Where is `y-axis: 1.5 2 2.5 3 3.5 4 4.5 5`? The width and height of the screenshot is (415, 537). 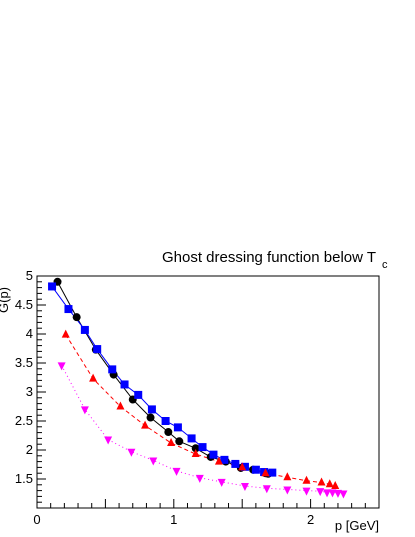 y-axis: 1.5 2 2.5 3 3.5 4 4.5 5 is located at coordinates (30, 388).